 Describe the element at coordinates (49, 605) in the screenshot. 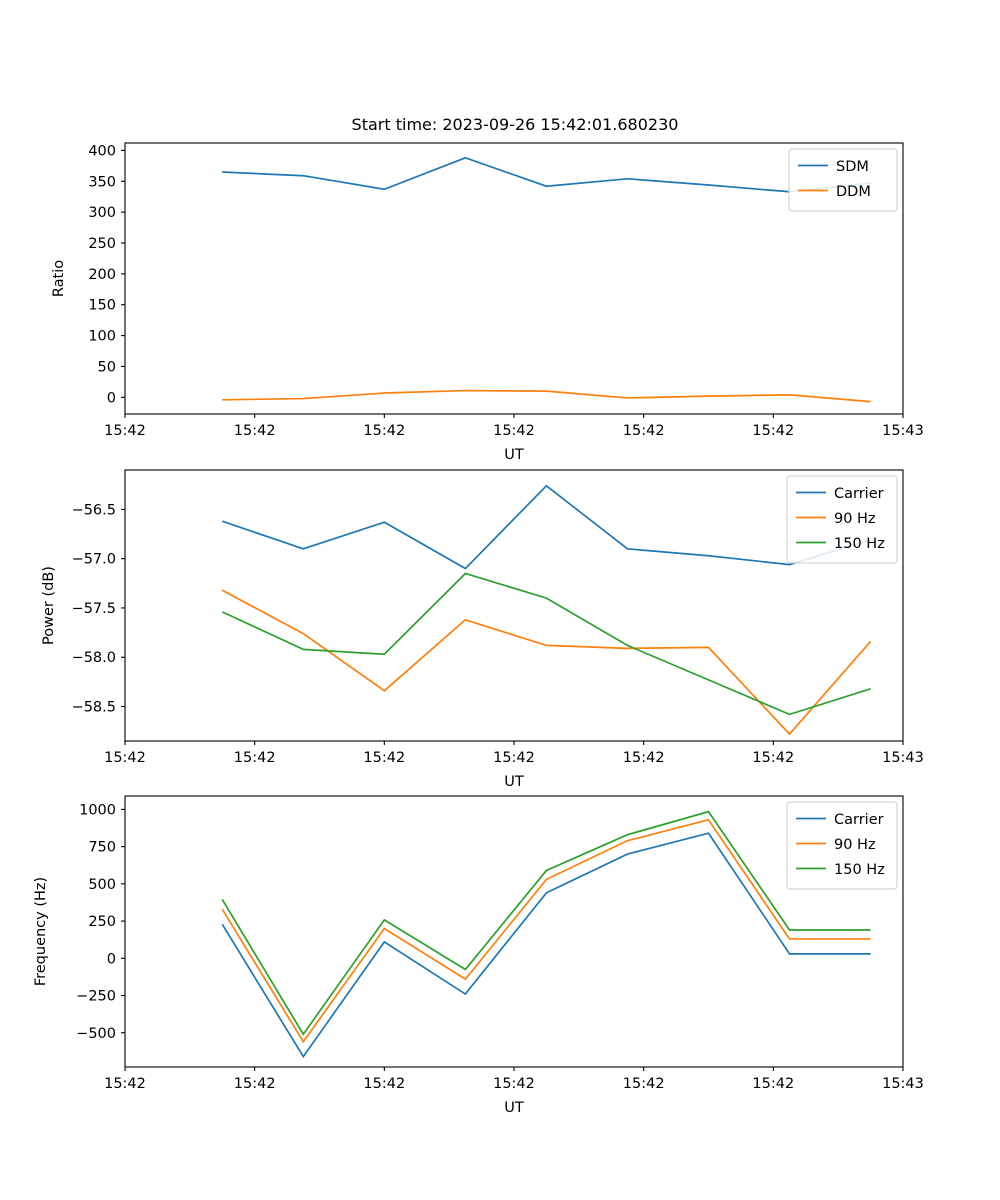

I see `y-axis-label: Power (dB)` at that location.